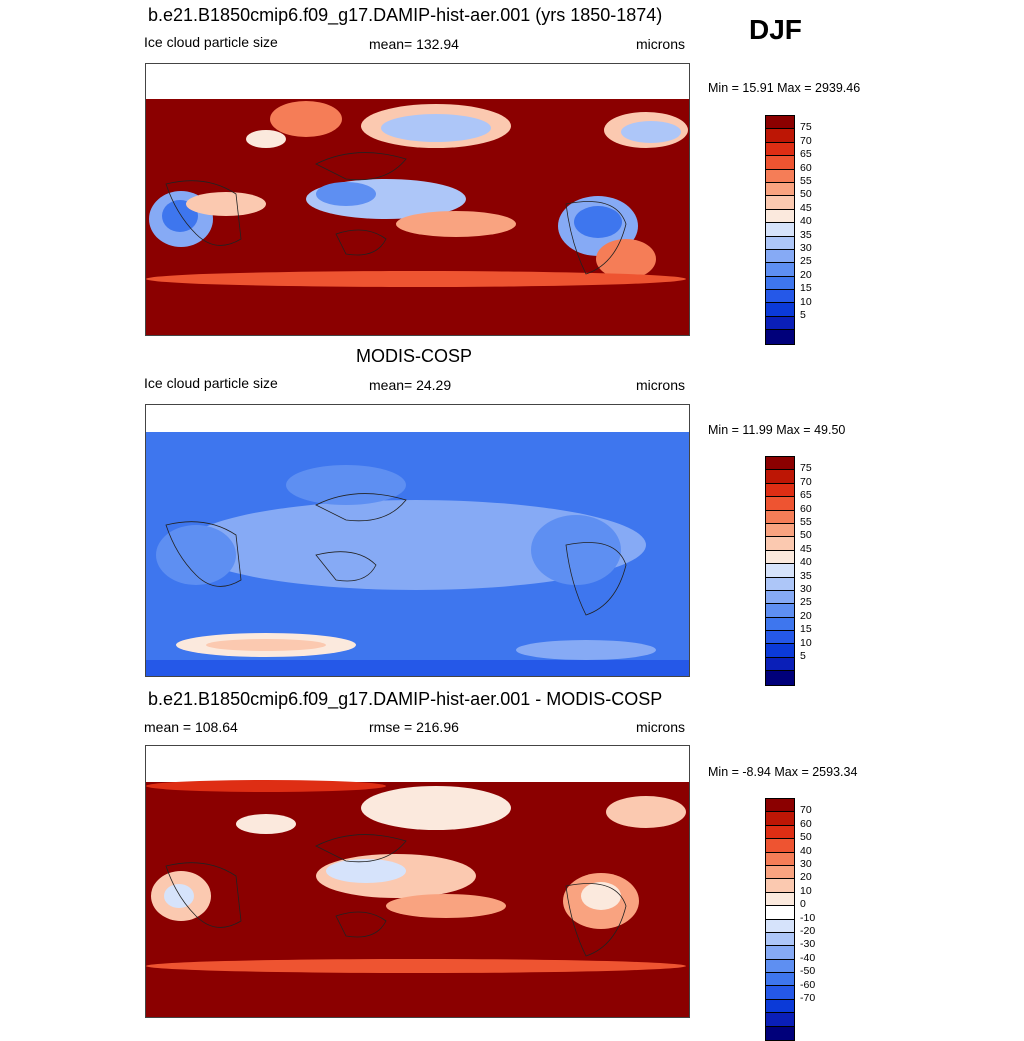  Describe the element at coordinates (806, 154) in the screenshot. I see `colorbar-tick-label: 65` at that location.